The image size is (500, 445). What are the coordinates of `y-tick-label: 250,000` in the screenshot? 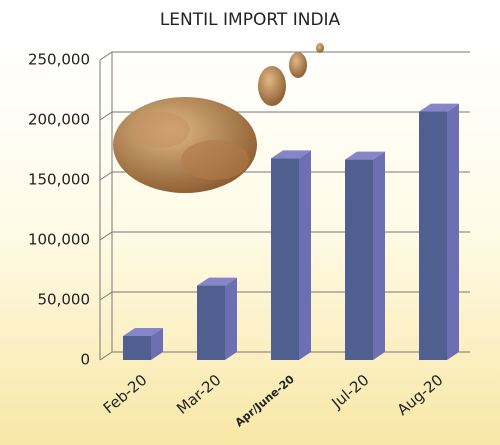 It's located at (59, 60).